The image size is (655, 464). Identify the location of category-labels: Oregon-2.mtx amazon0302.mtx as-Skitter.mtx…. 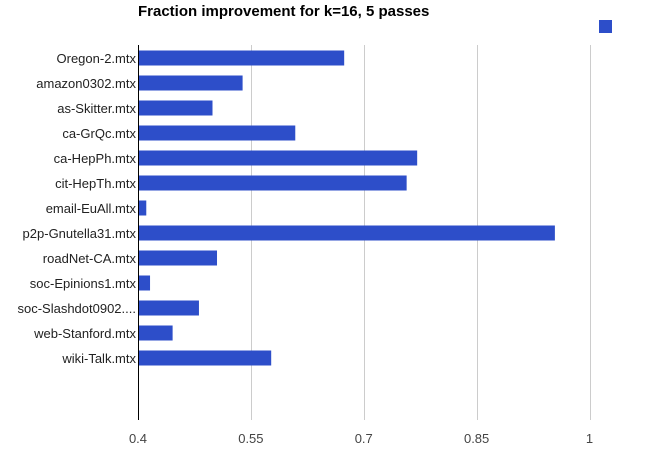
(76, 208).